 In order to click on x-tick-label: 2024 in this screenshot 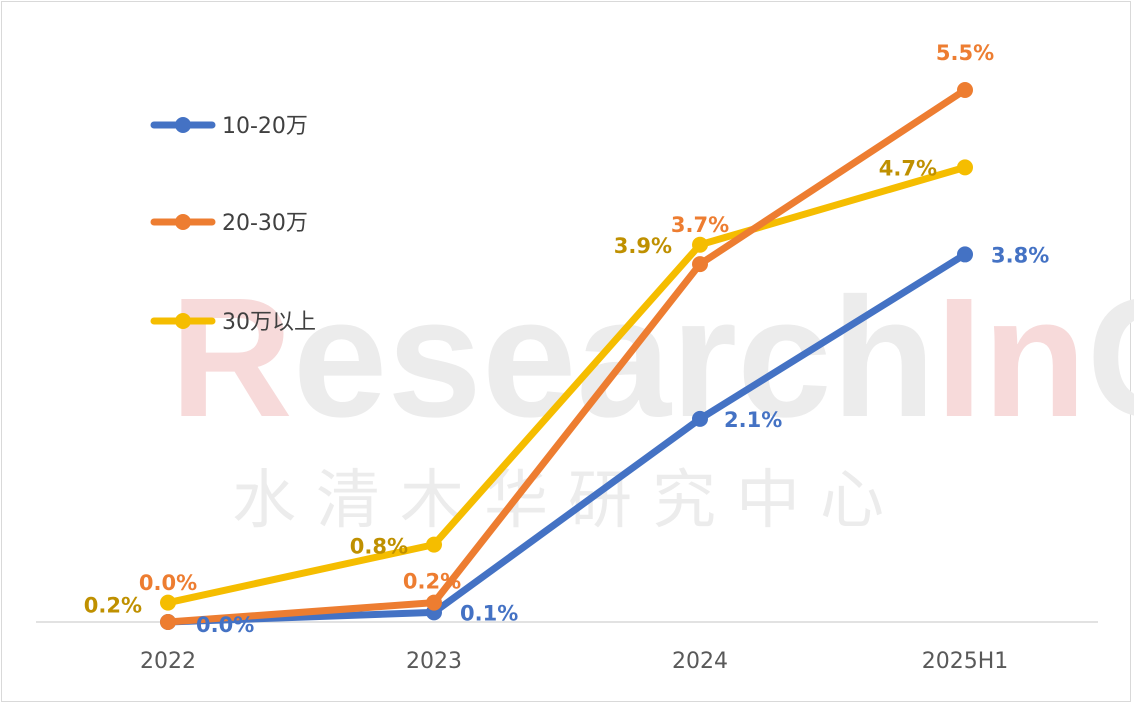, I will do `click(700, 661)`.